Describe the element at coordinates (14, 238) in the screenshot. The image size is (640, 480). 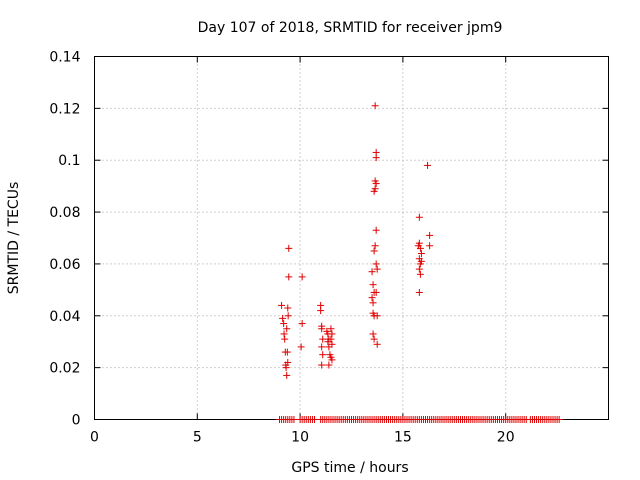
I see `y-axis-label: SRMTID / TECUs` at that location.